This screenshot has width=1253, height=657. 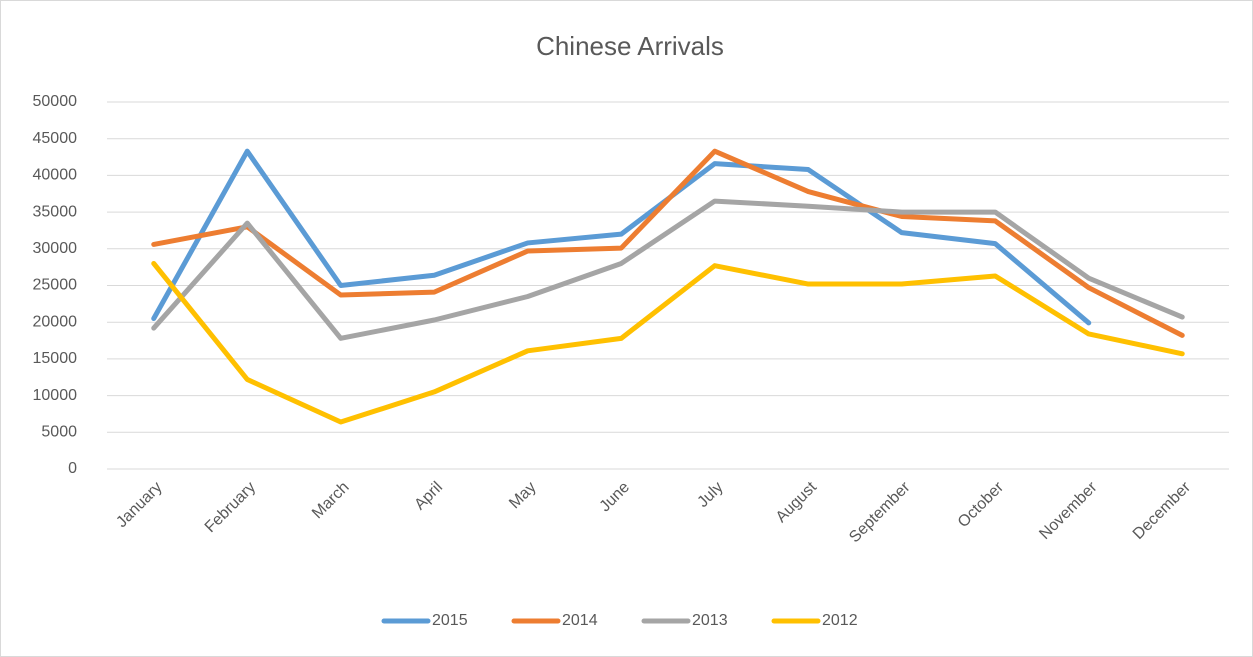 I want to click on legend-label: 2012, so click(x=840, y=620).